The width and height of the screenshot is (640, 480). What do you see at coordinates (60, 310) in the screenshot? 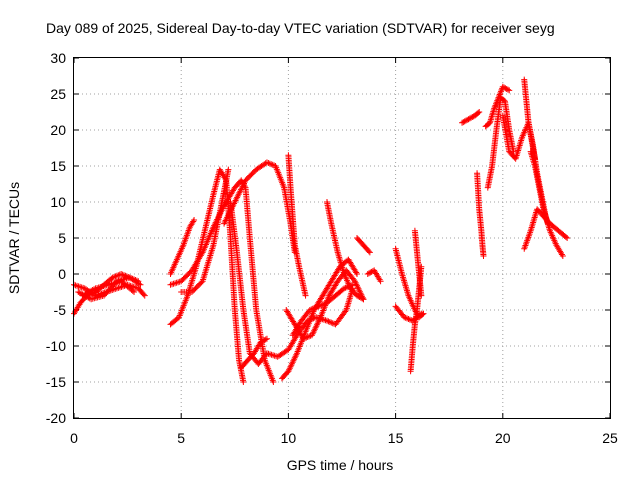
I see `y-tick-label: -5` at bounding box center [60, 310].